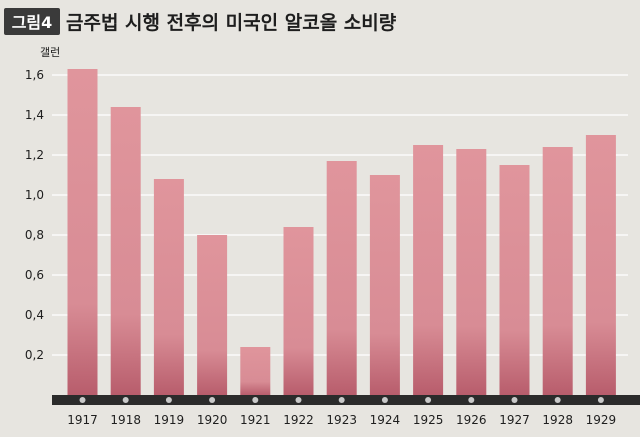 This screenshot has width=640, height=437. Describe the element at coordinates (34, 195) in the screenshot. I see `y-tick-label: 1,0` at that location.